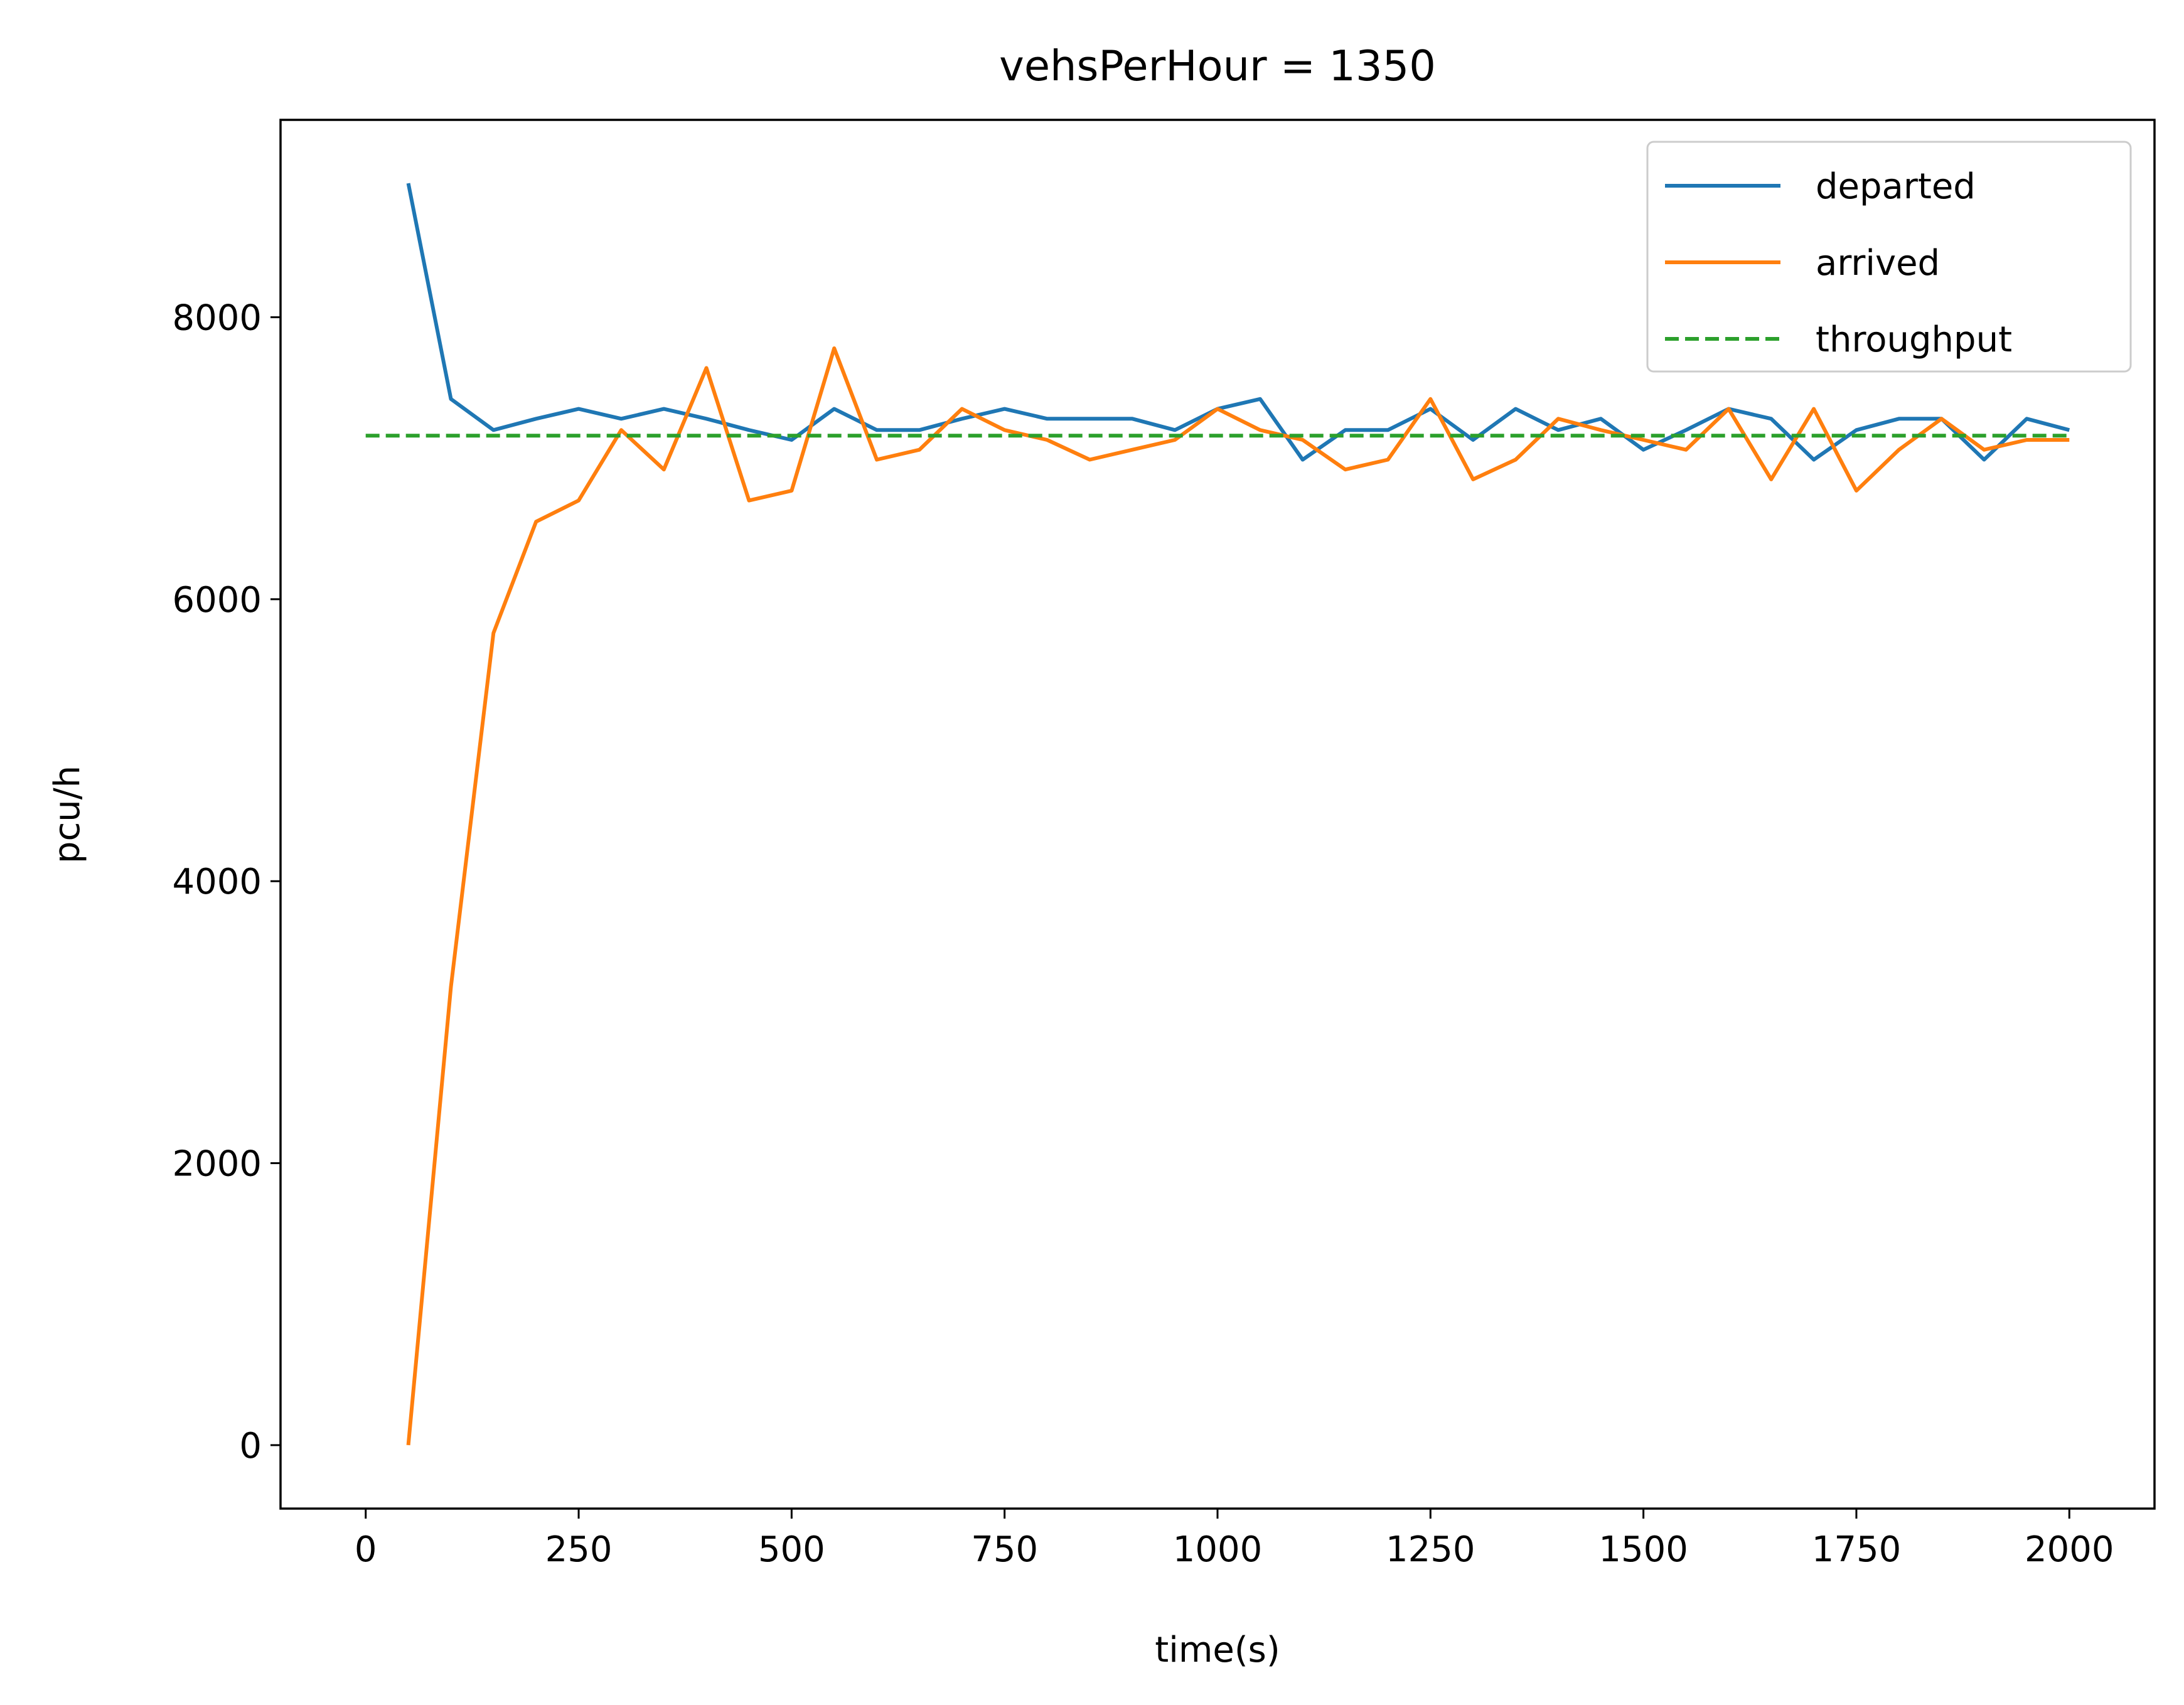 The width and height of the screenshot is (2184, 1705). I want to click on y-tick-label: 2000, so click(217, 1164).